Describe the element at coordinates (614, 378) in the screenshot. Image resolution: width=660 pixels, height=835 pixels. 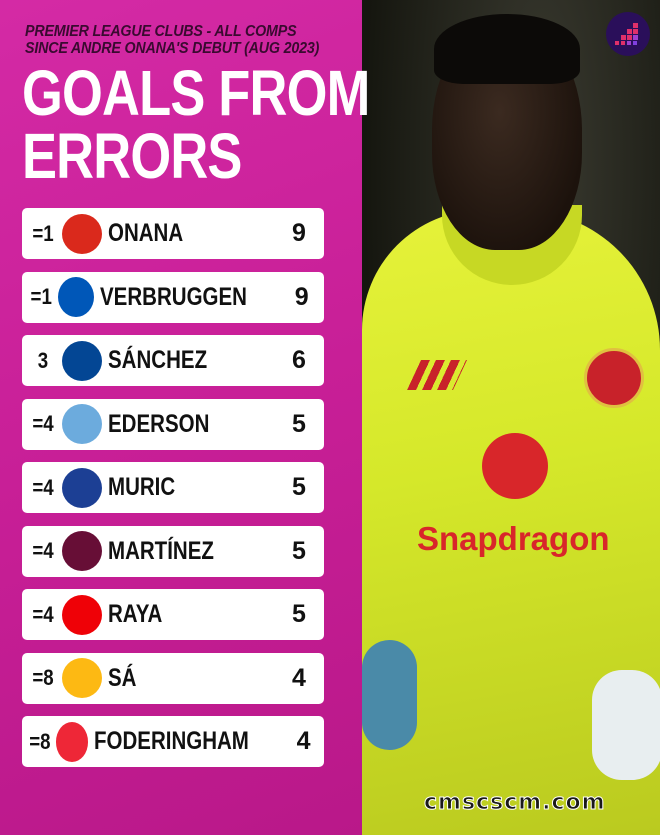
I see `man-utd-crest-icon` at that location.